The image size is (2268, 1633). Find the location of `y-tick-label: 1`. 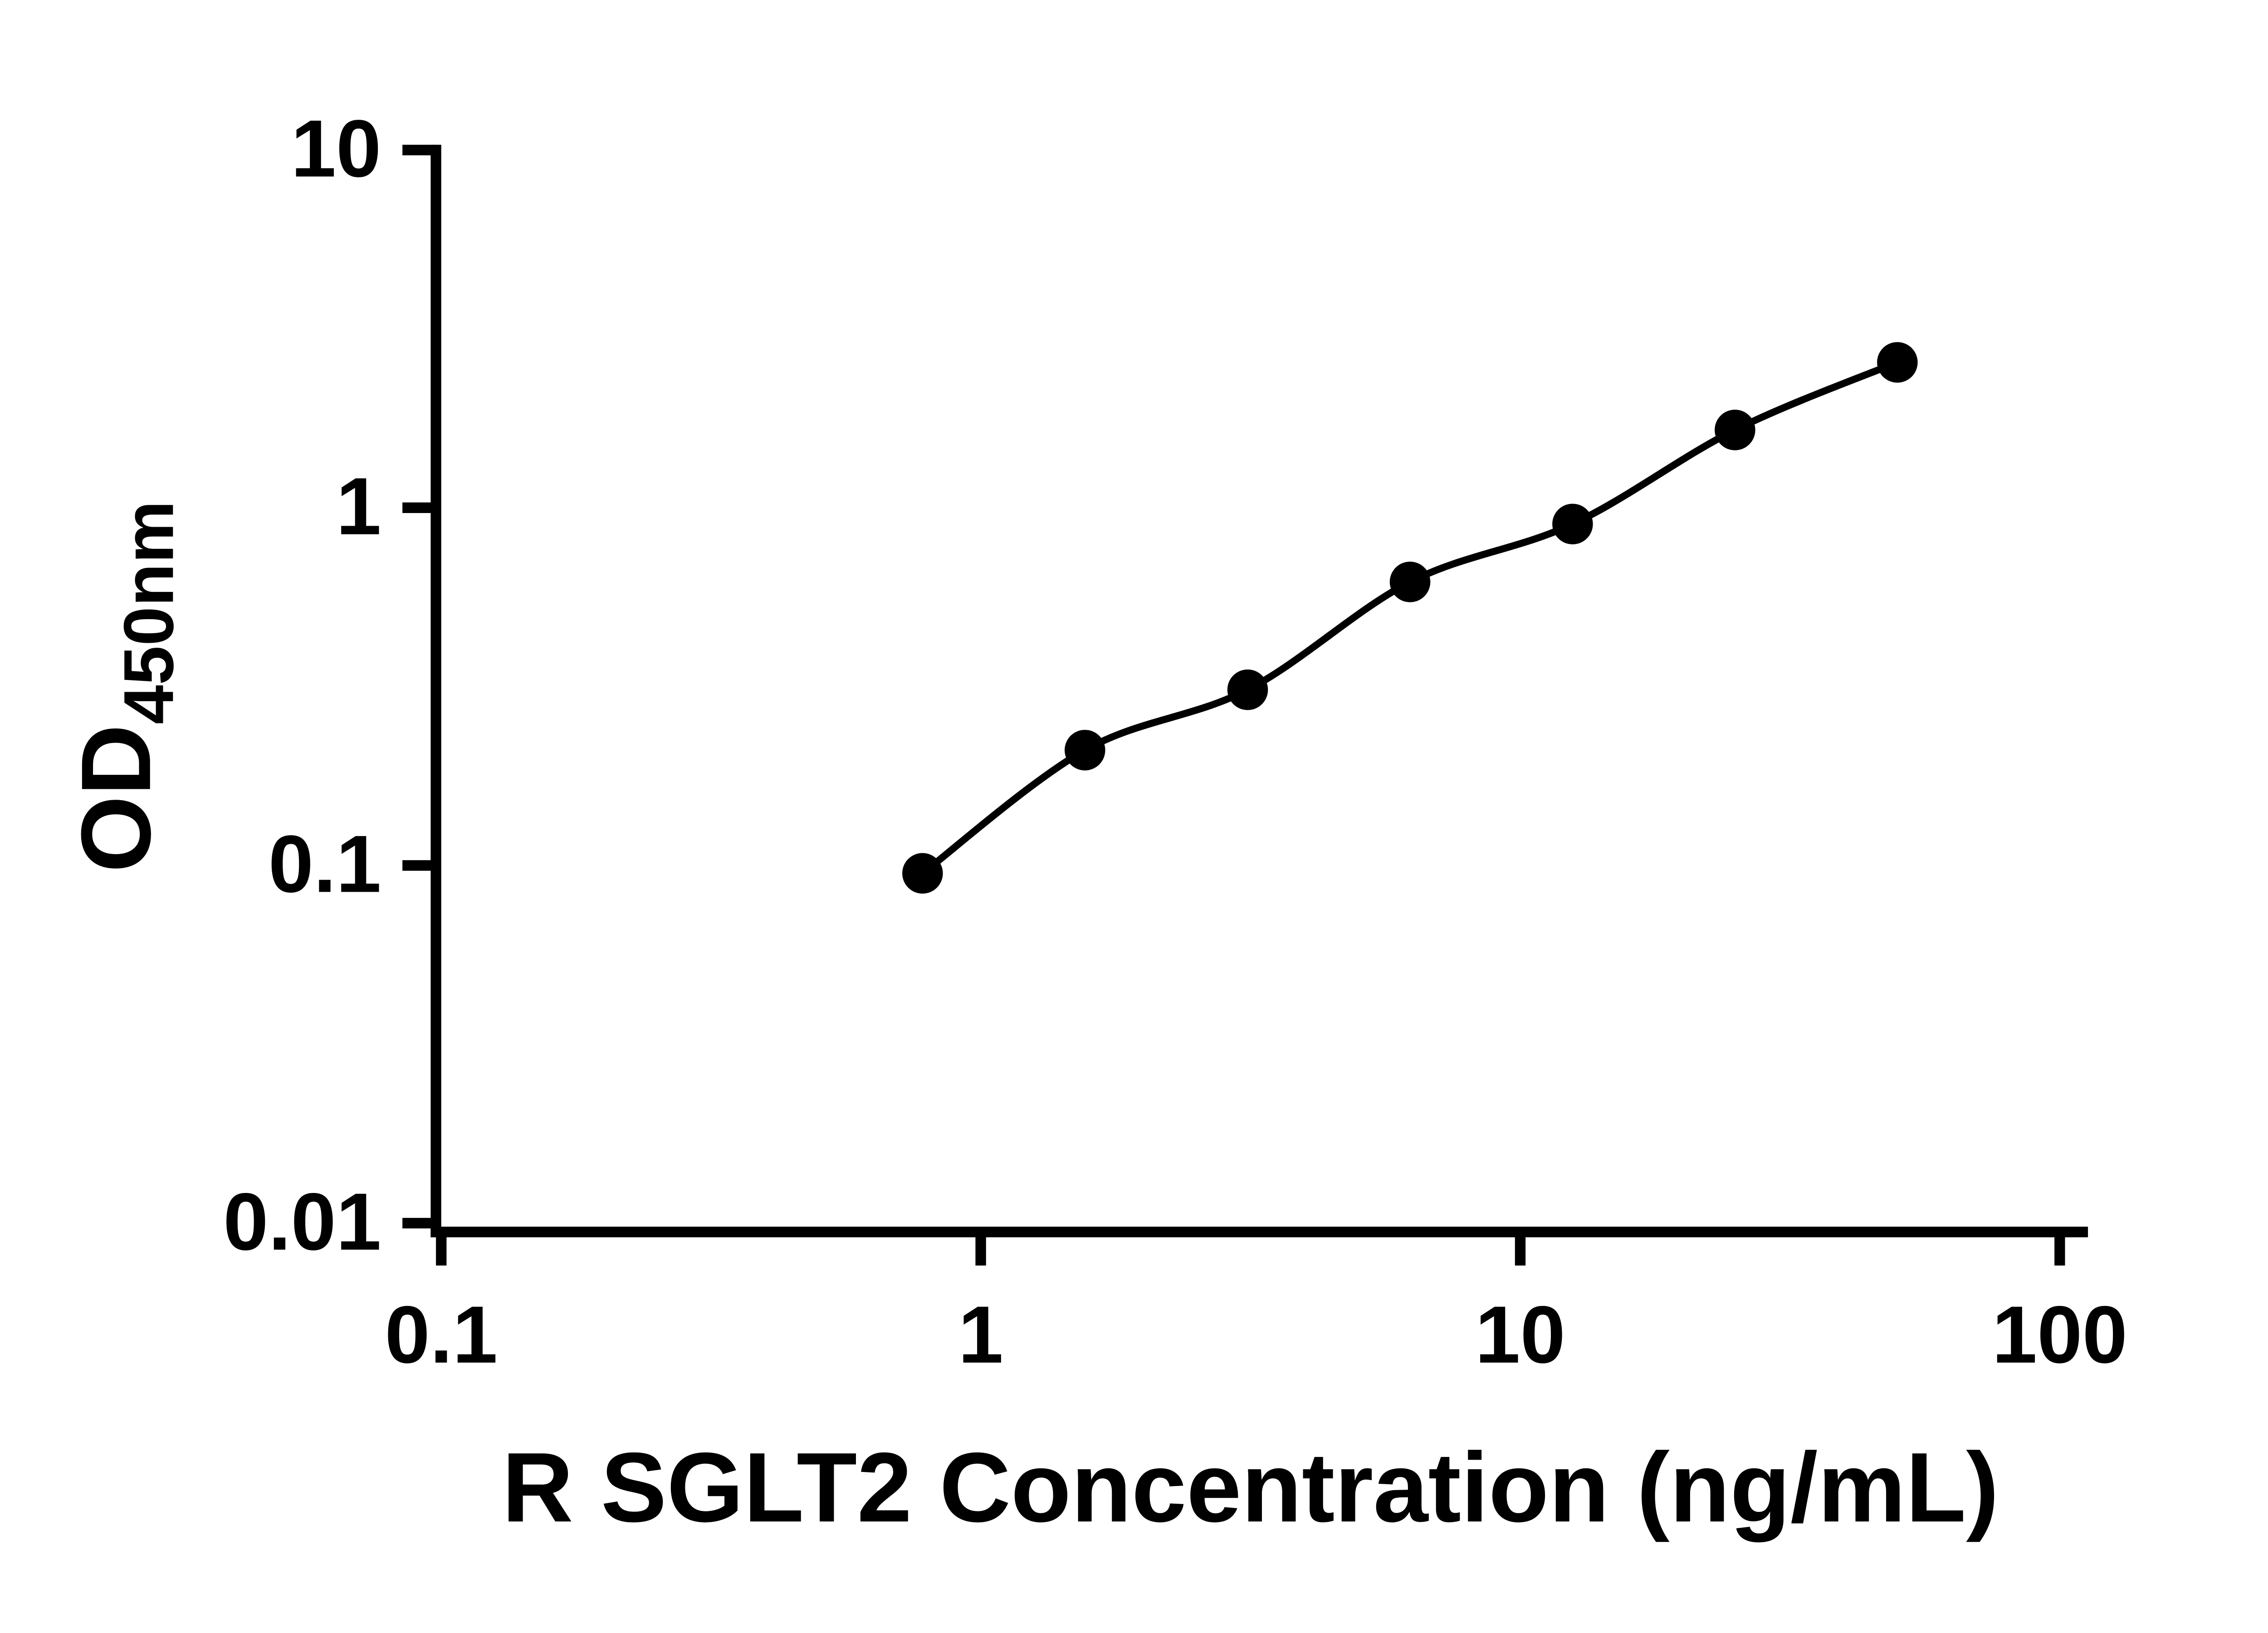

y-tick-label: 1 is located at coordinates (359, 506).